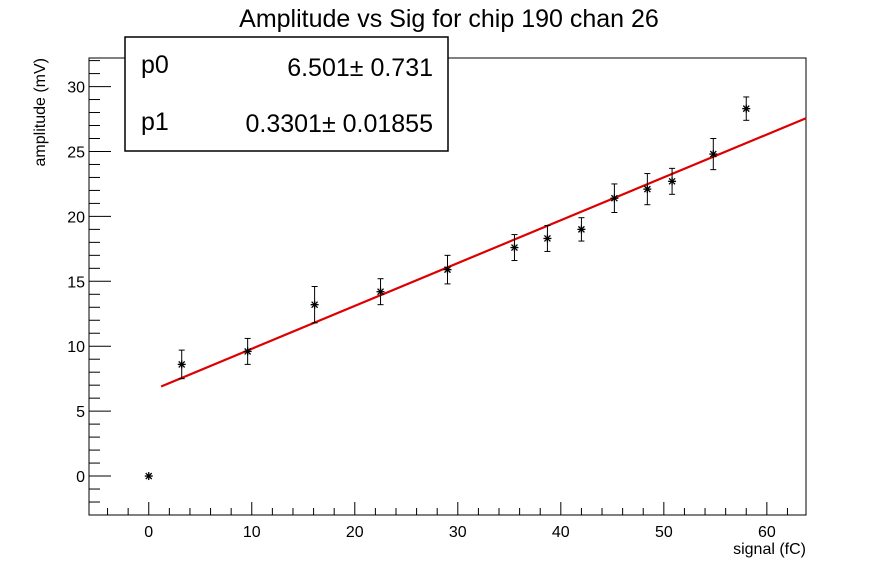  What do you see at coordinates (664, 532) in the screenshot?
I see `x-tick-label: 50` at bounding box center [664, 532].